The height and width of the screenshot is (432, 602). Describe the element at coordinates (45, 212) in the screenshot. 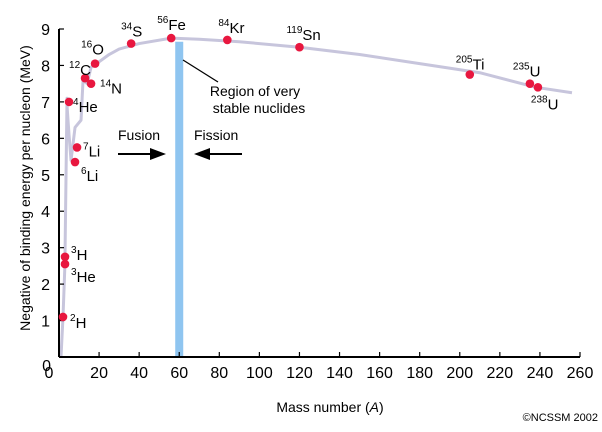

I see `y-tick-label: 4` at that location.